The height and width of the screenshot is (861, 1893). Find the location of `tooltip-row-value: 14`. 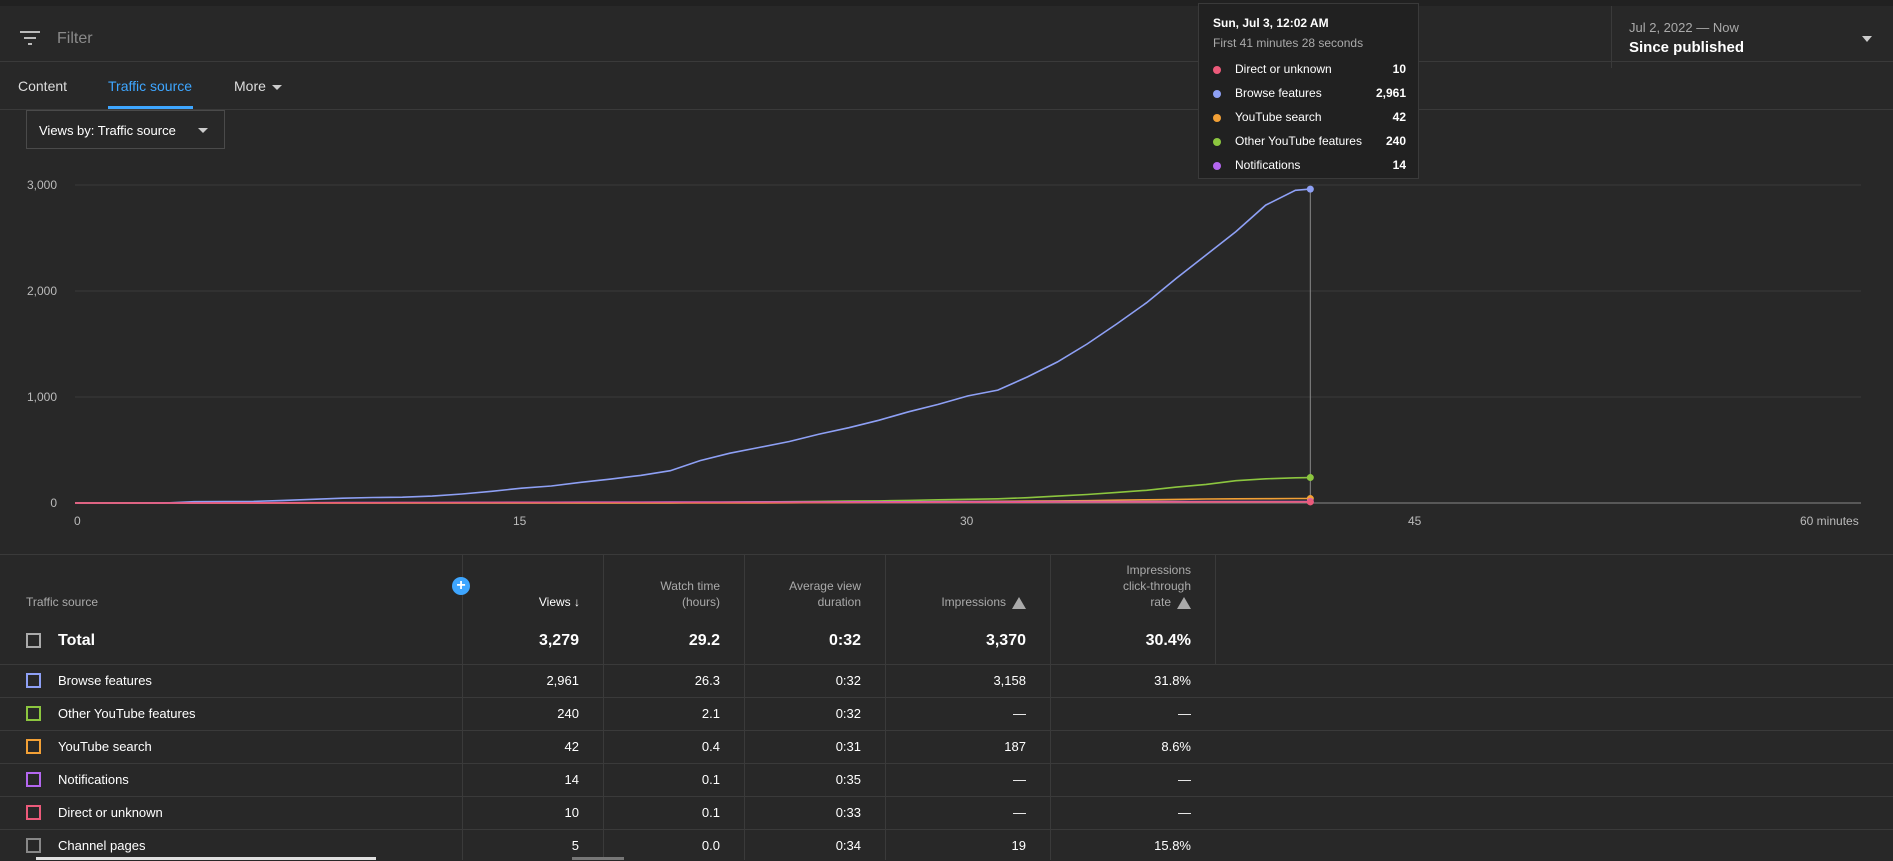

tooltip-row-value: 14 is located at coordinates (1399, 165).